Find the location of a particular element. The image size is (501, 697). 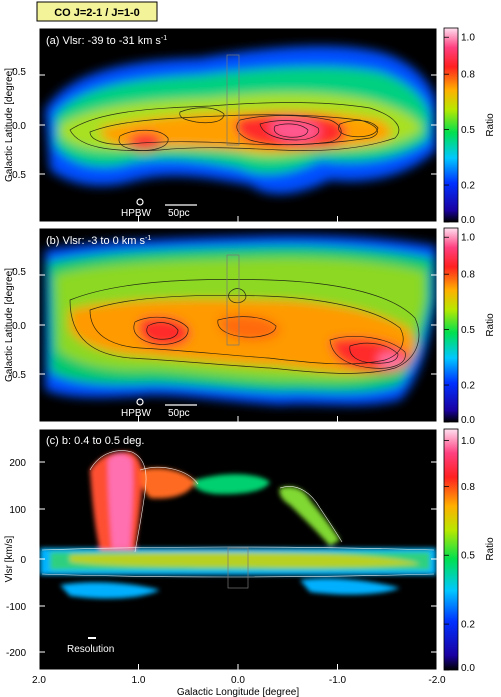

panel-b-colorbar: 1.0 0.8 0.5 0.2 0.0 Ratio is located at coordinates (469, 326).